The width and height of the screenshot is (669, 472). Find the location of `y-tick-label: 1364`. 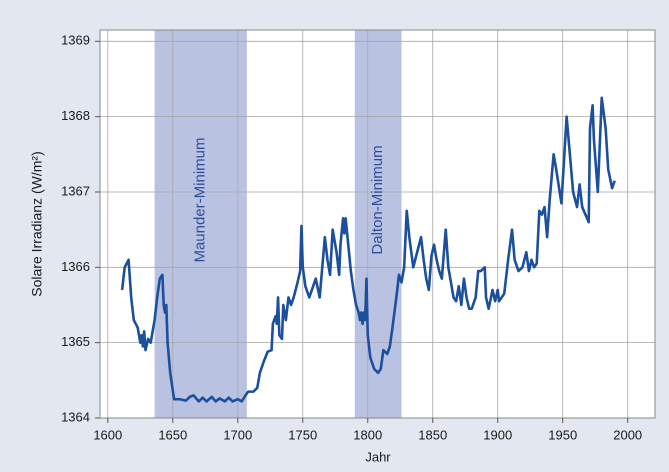

y-tick-label: 1364 is located at coordinates (75, 416).